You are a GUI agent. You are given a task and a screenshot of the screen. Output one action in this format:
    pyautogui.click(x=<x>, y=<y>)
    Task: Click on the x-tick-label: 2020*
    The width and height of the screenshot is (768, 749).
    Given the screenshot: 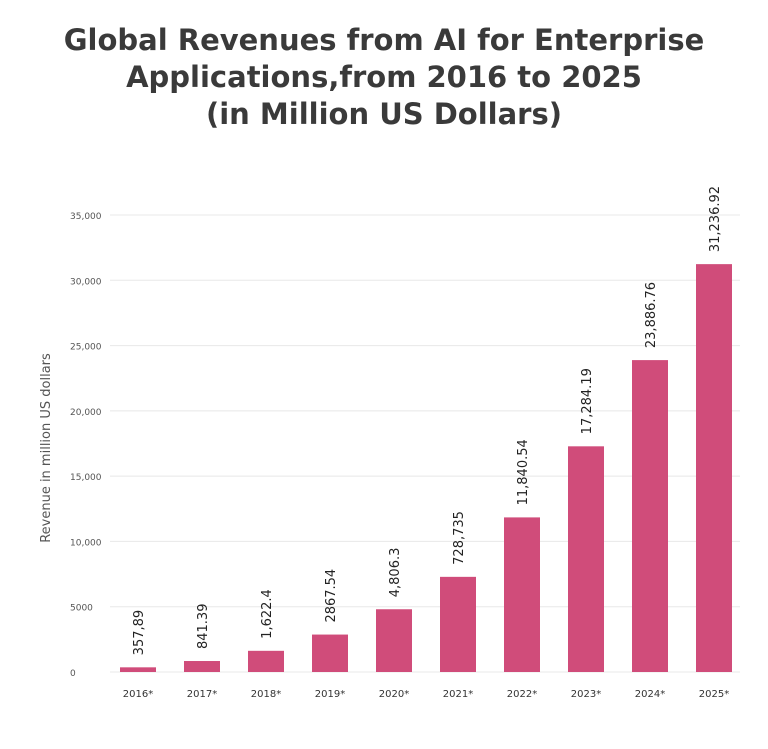 What is the action you would take?
    pyautogui.click(x=394, y=694)
    